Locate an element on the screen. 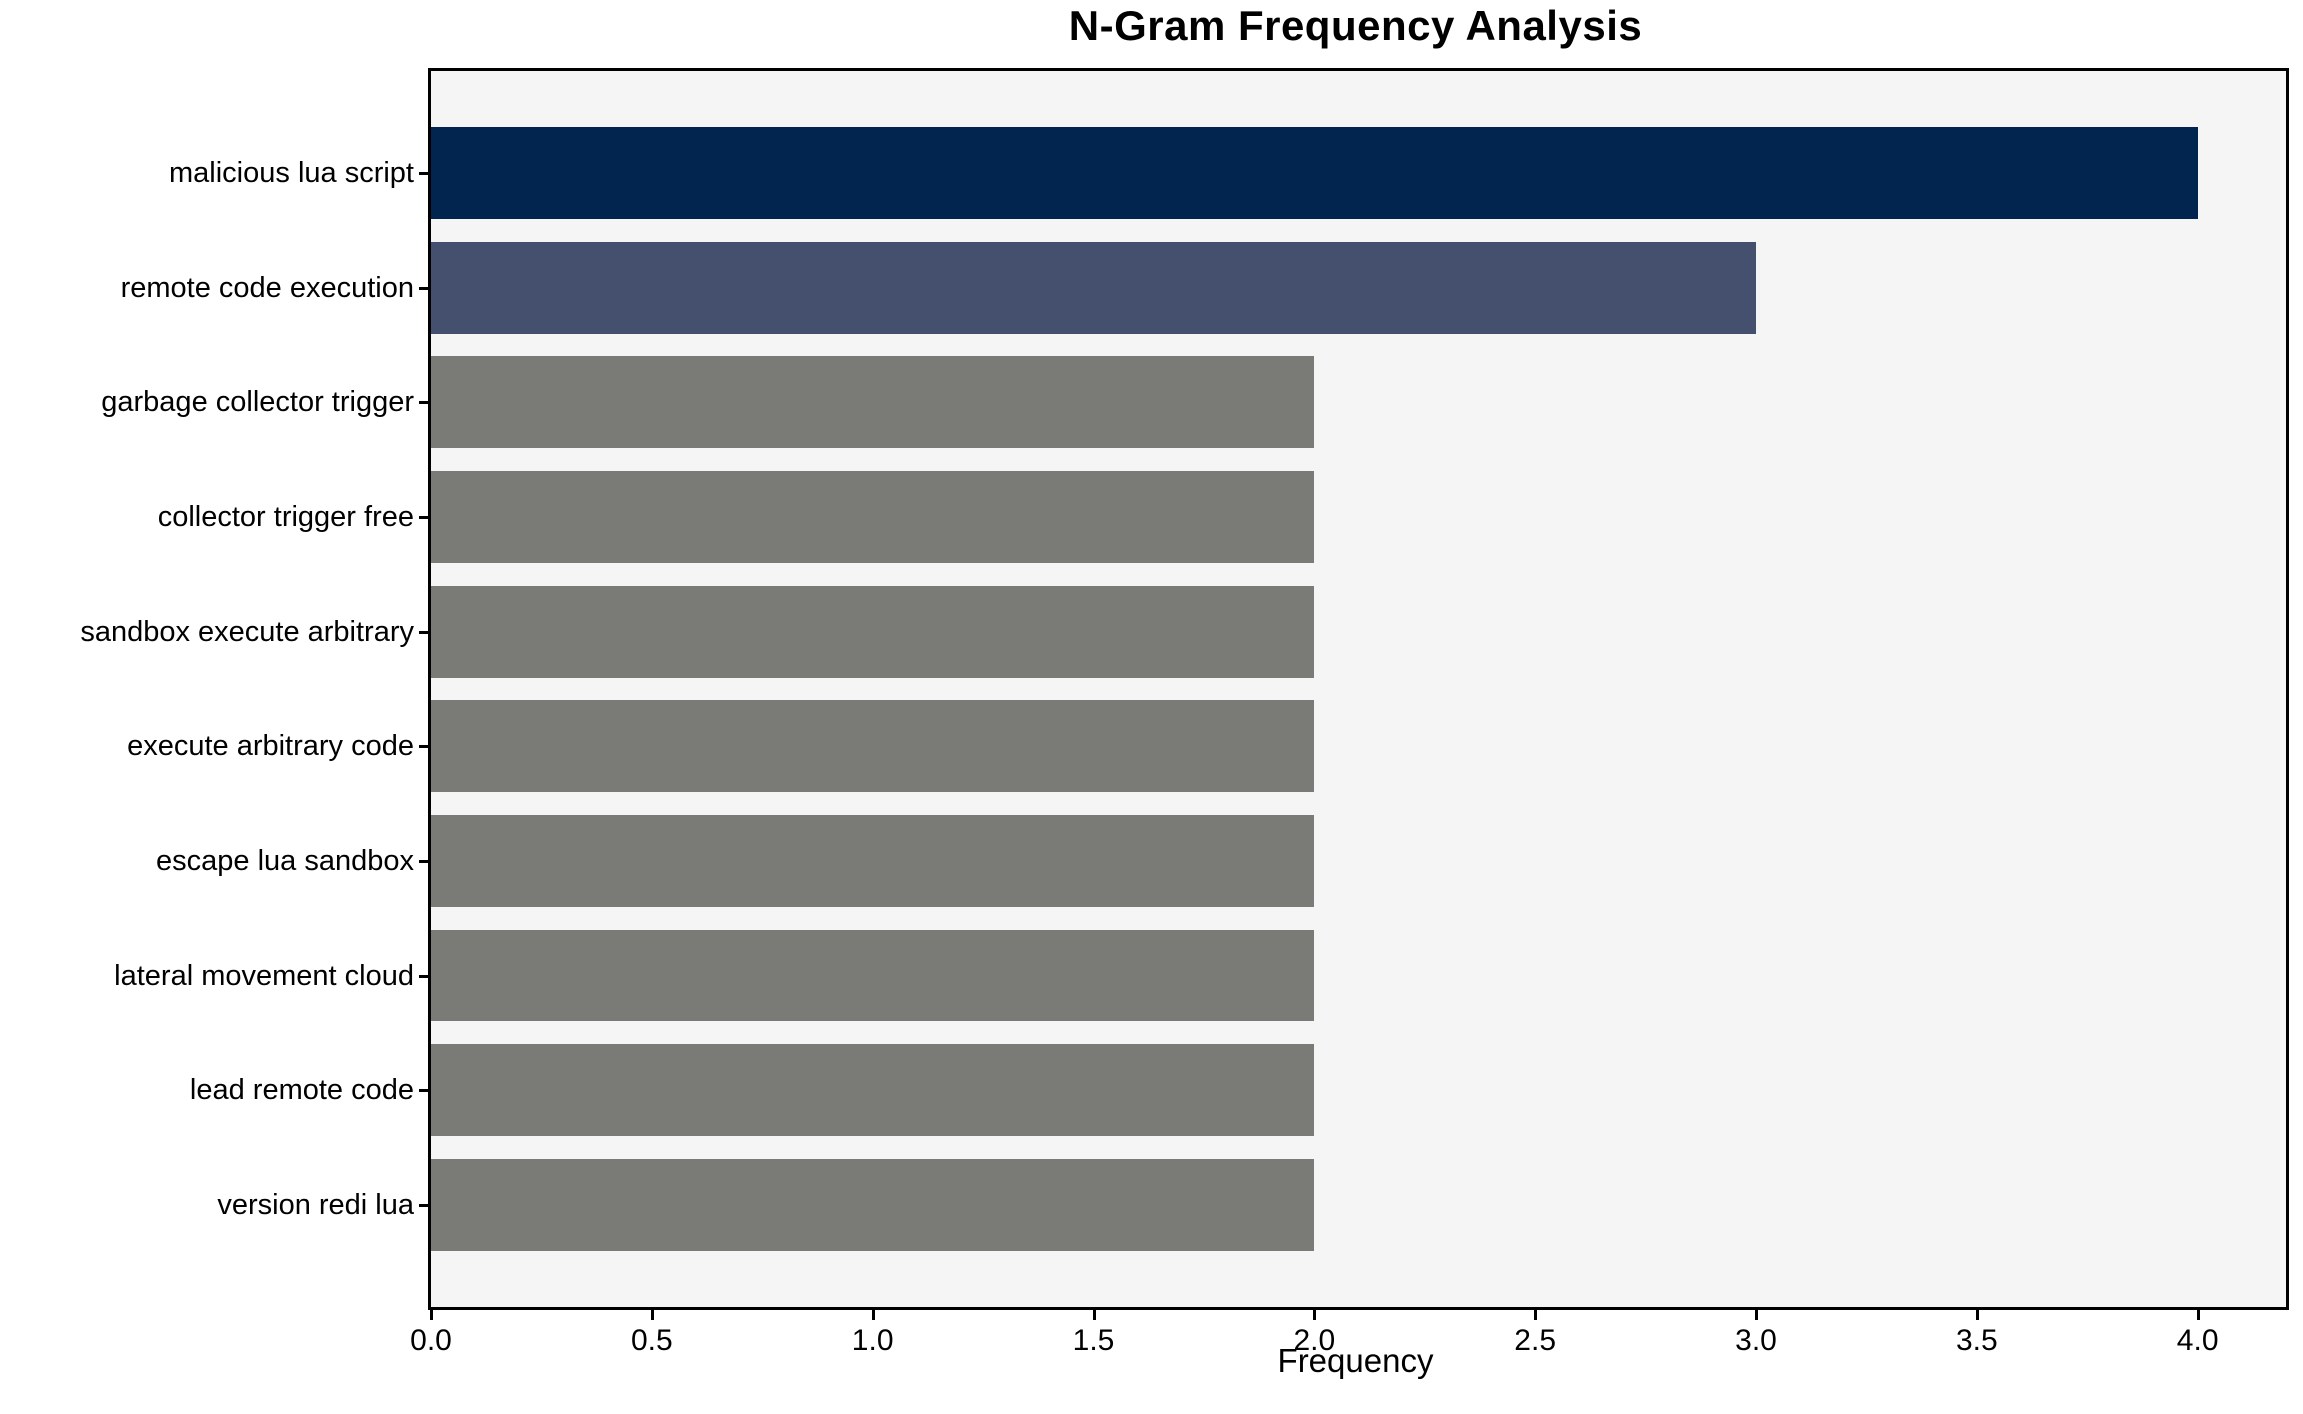  bar-malicious-lua-script is located at coordinates (1314, 173).